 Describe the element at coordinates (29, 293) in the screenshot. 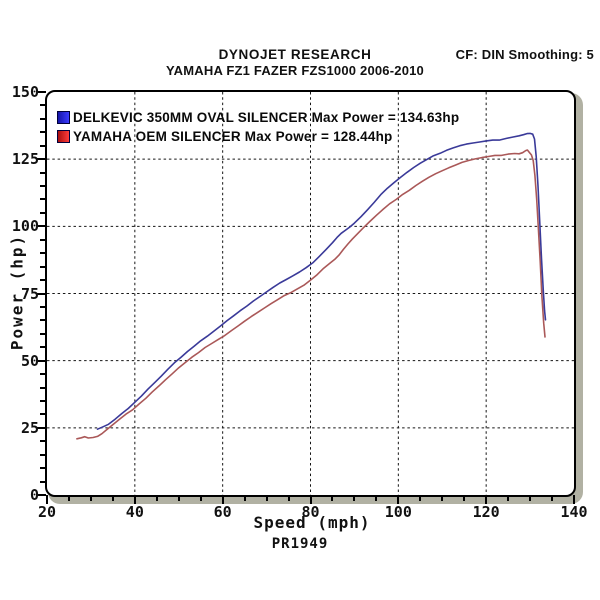

I see `y-tick-label-75: 75` at that location.